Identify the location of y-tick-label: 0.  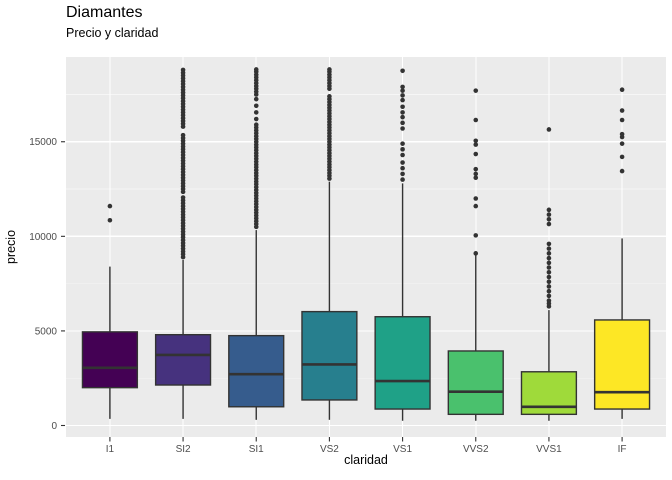
(54, 426).